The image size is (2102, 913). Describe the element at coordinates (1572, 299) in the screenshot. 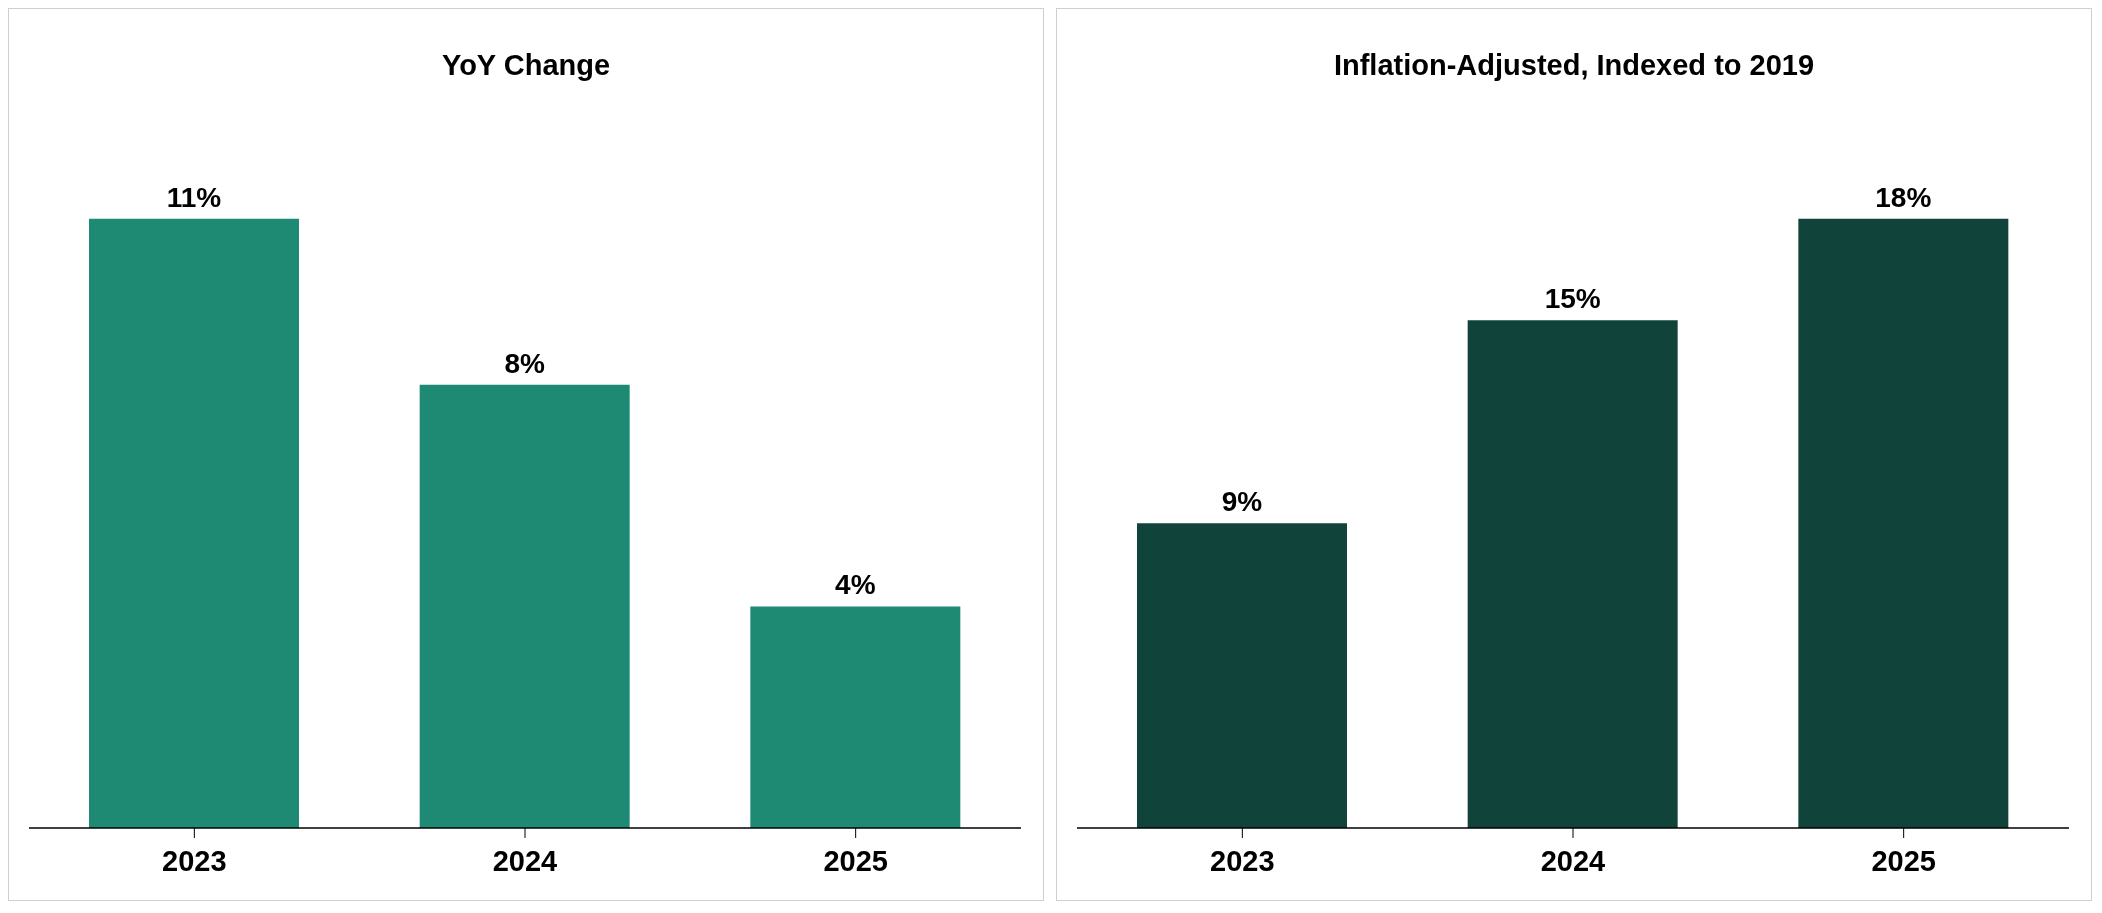

I see `data-label: 15%` at that location.